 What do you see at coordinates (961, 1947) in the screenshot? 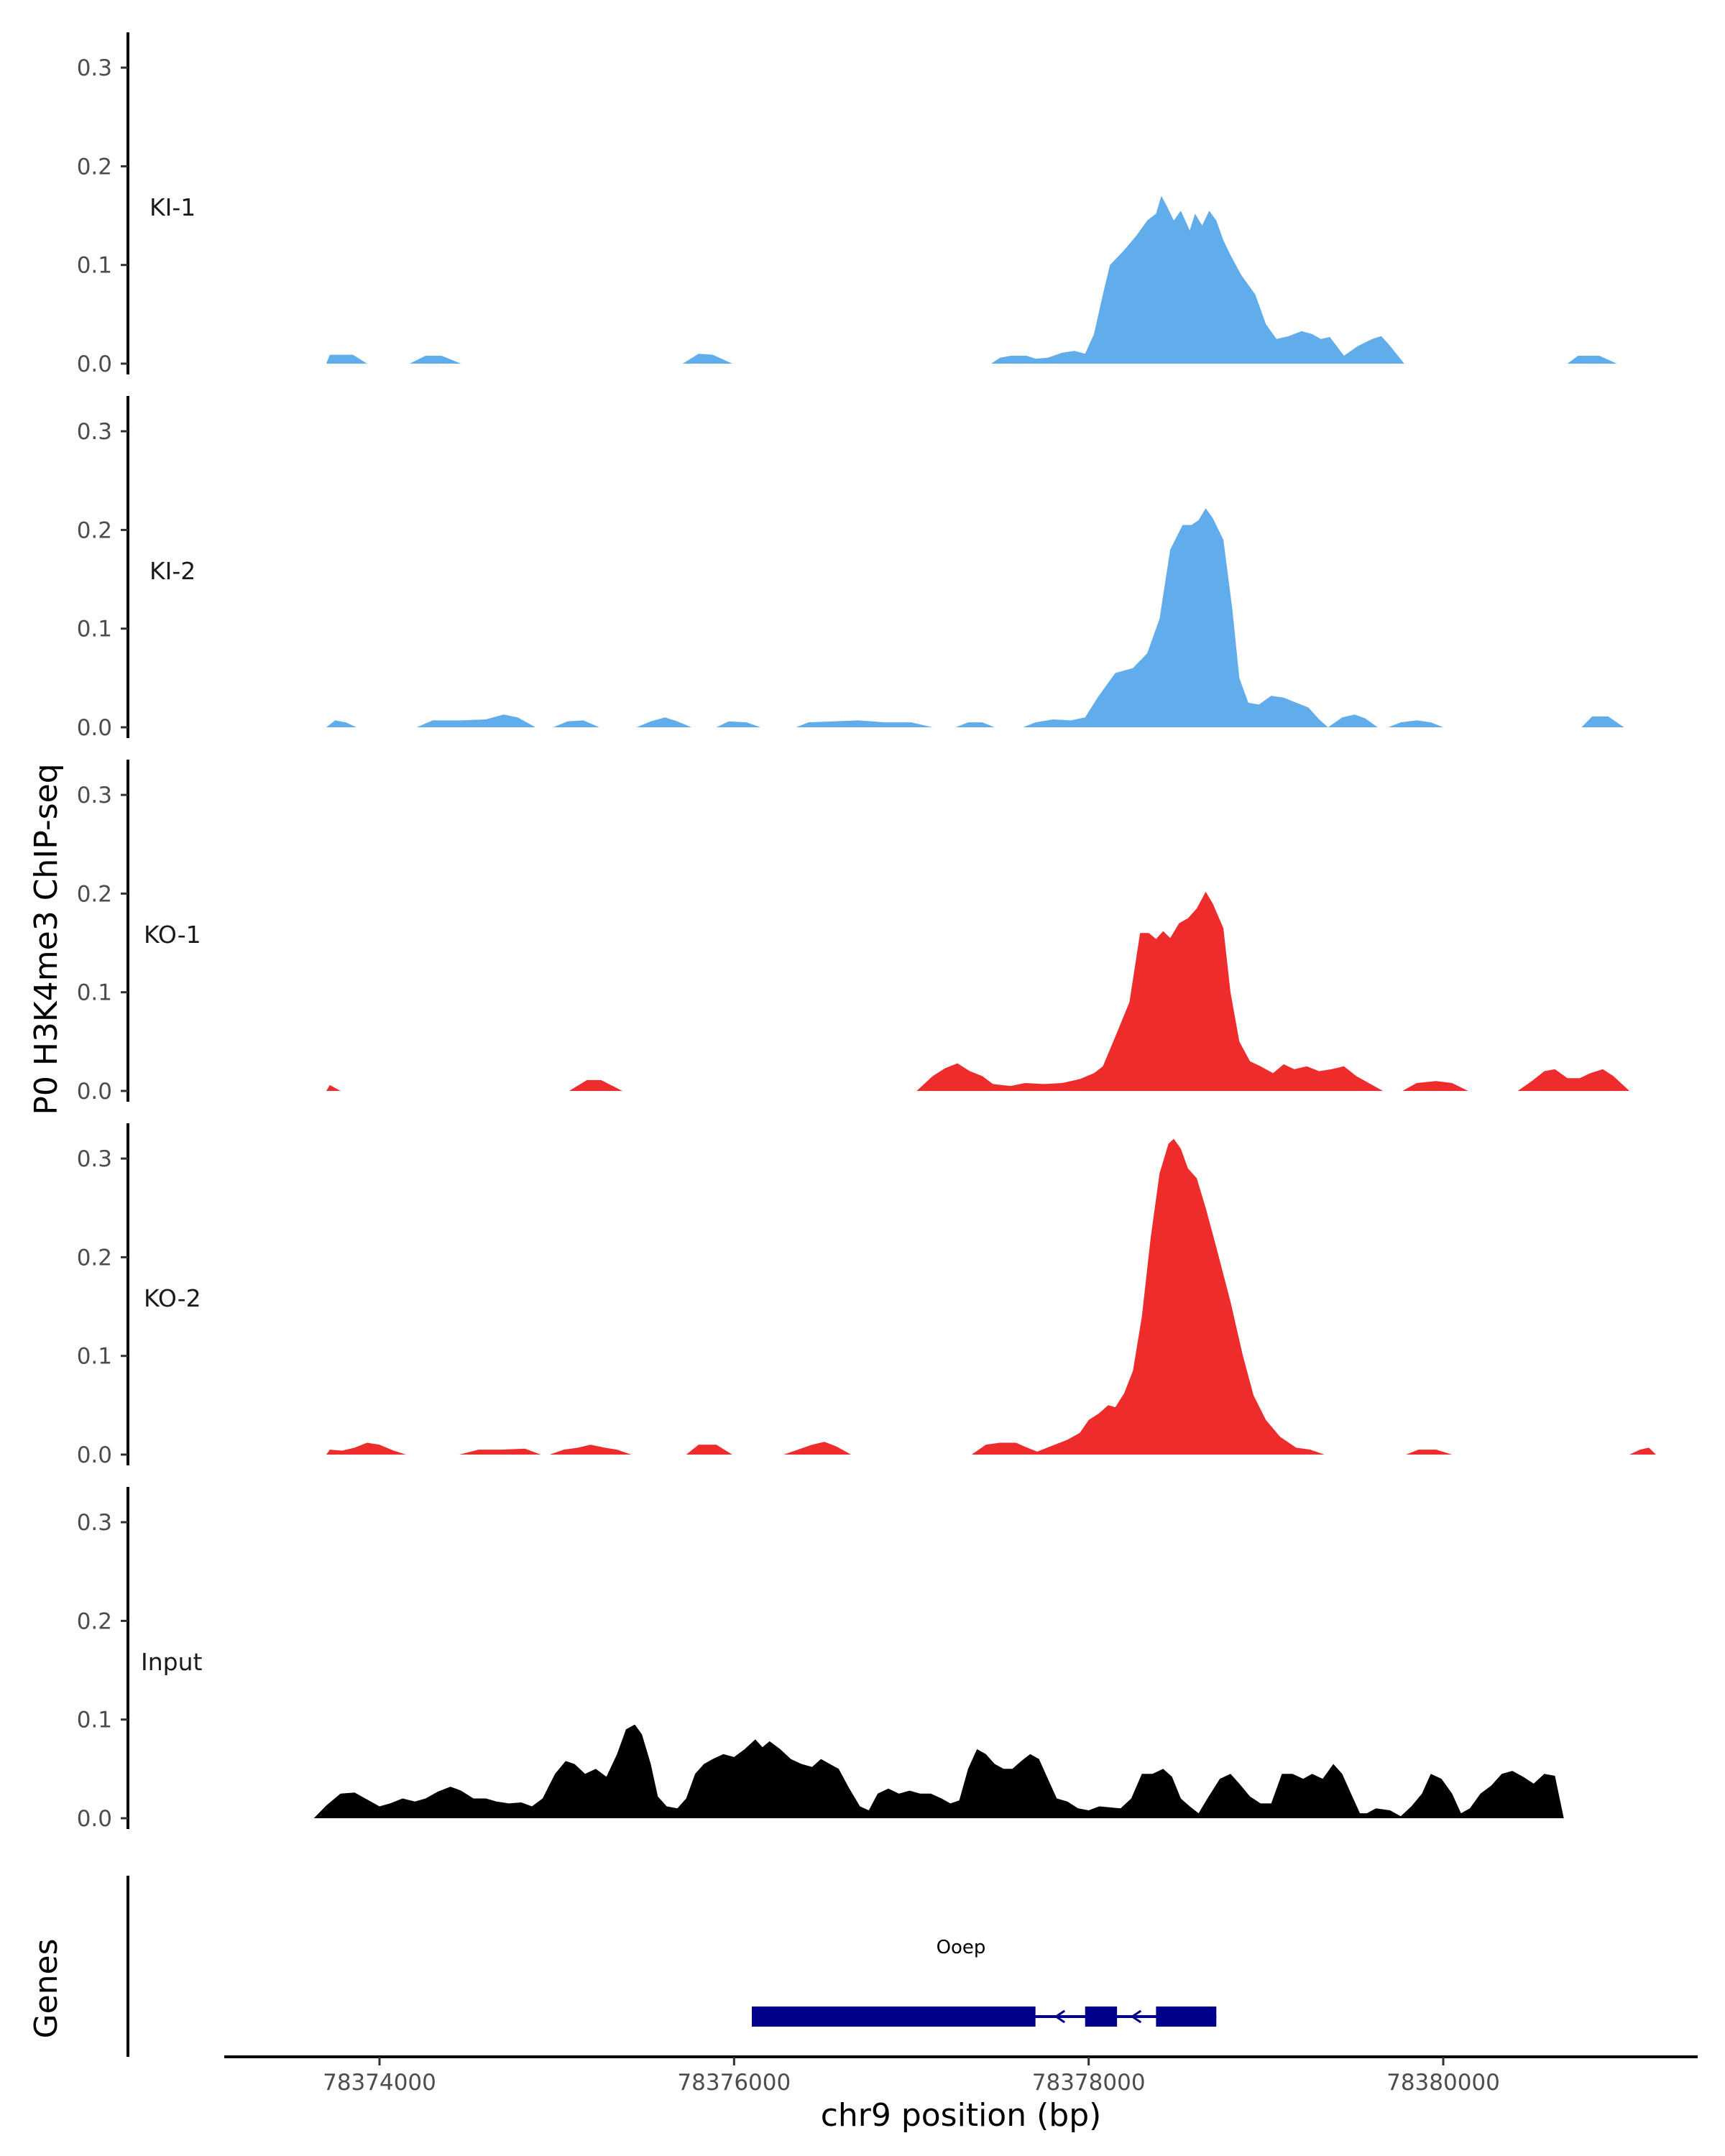
I see `gene-name-label: Ooep` at bounding box center [961, 1947].